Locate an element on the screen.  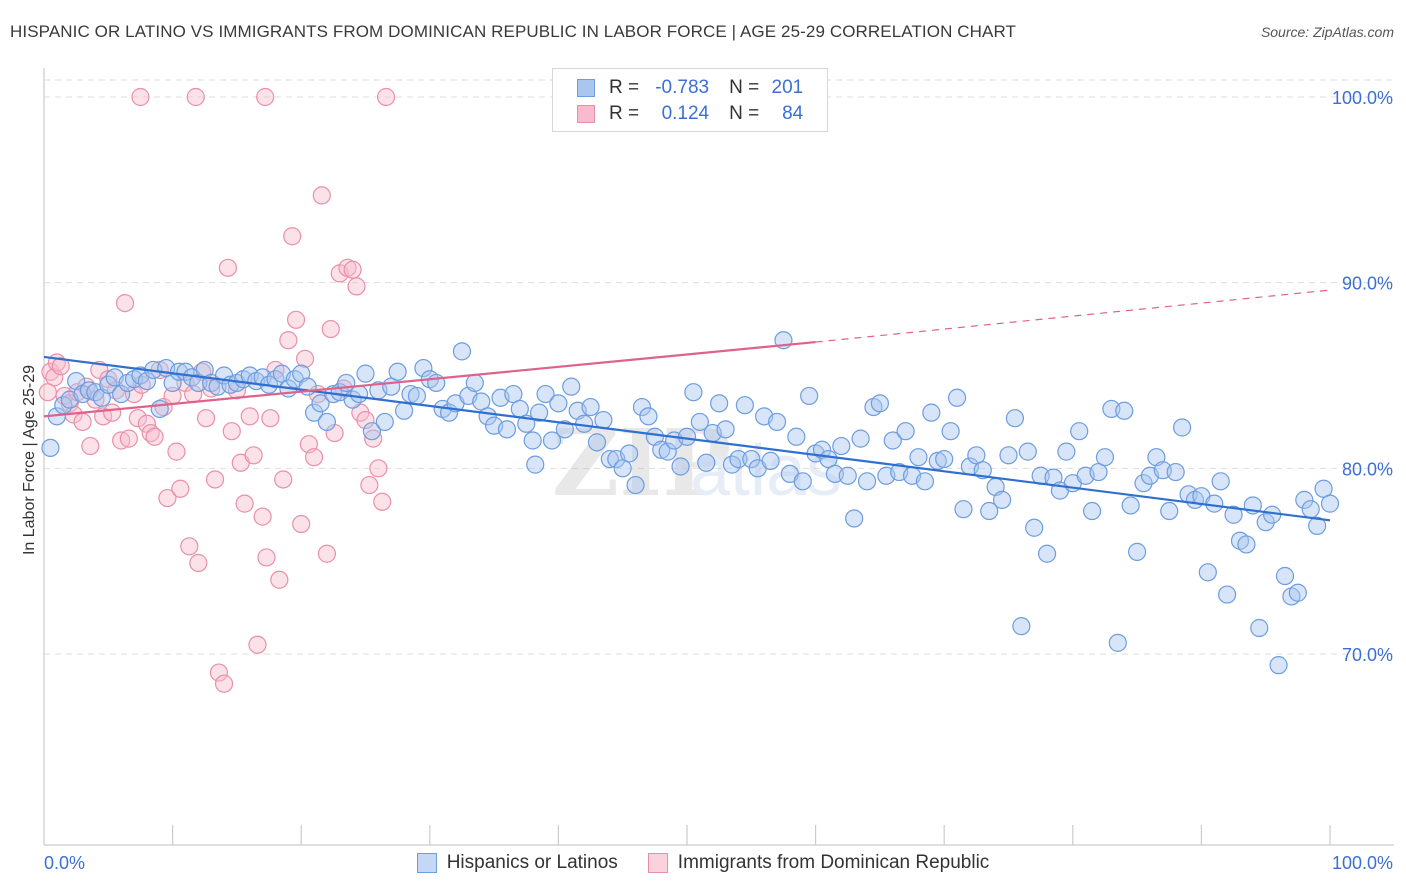
legend-item-hispanics: Hispanics or Latinos is located at coordinates (517, 863).